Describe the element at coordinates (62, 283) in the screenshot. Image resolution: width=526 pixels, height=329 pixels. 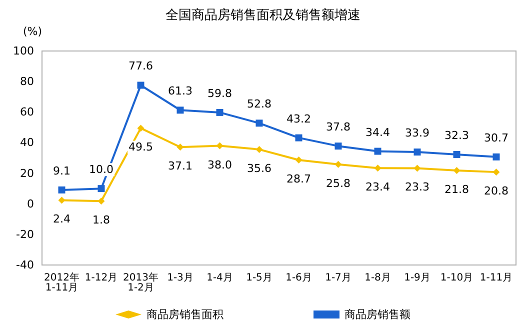
I see `x-tick-label: 2012年 1-11月` at that location.